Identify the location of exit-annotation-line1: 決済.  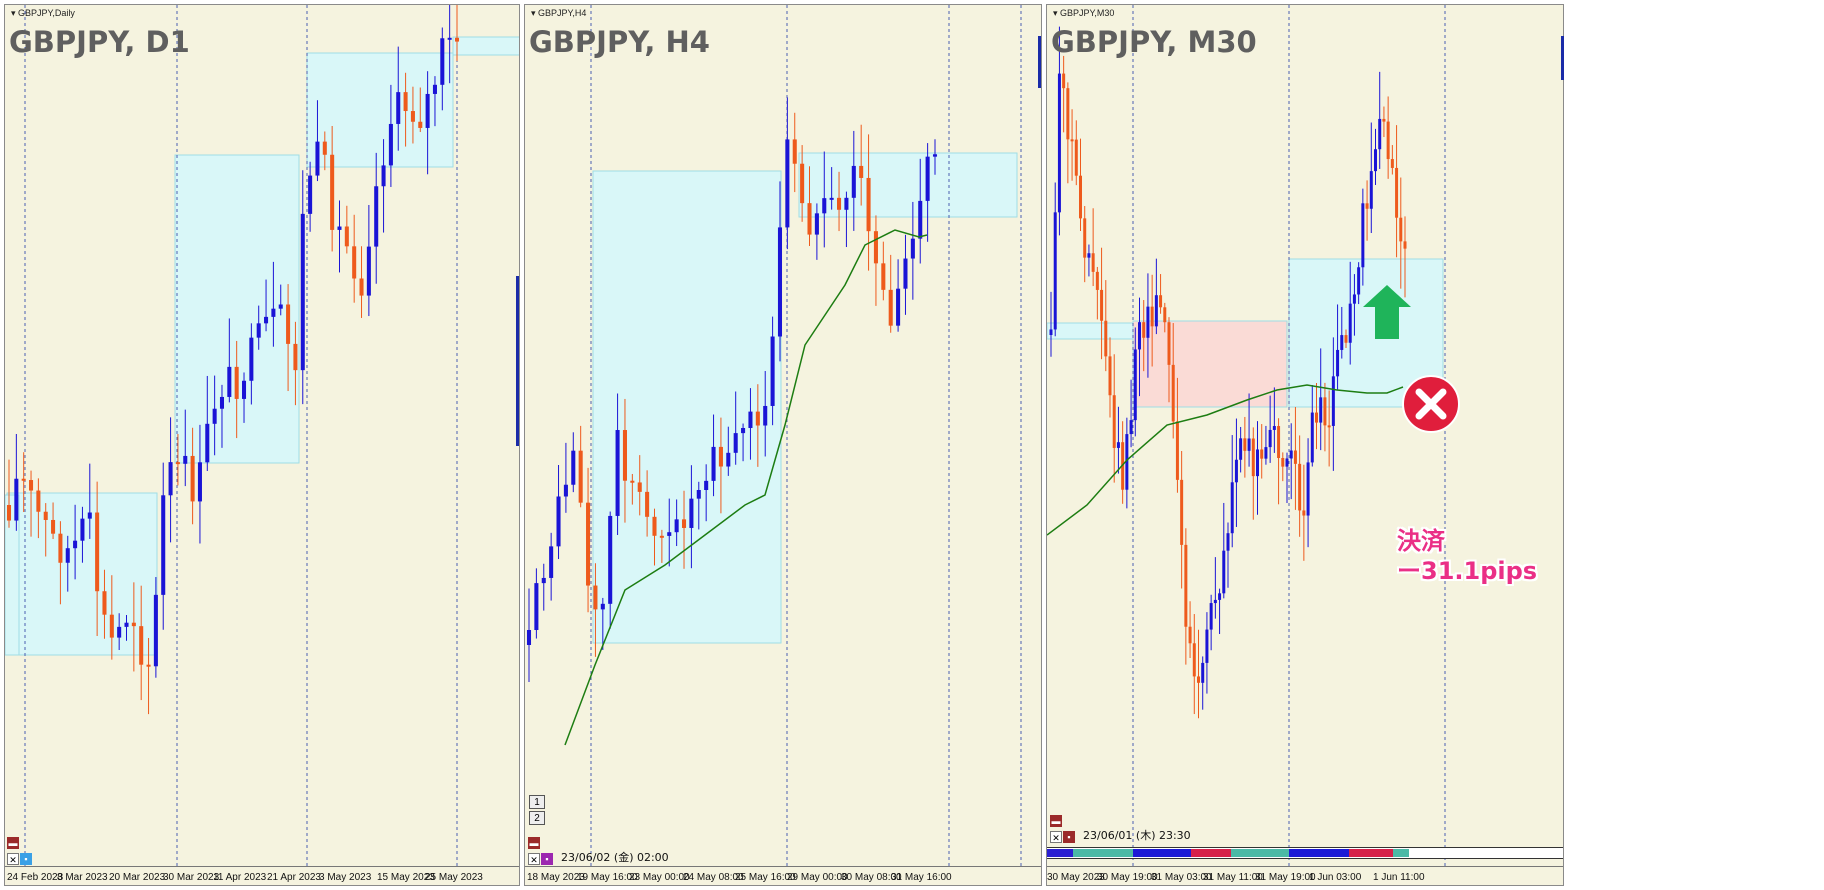
(1421, 541).